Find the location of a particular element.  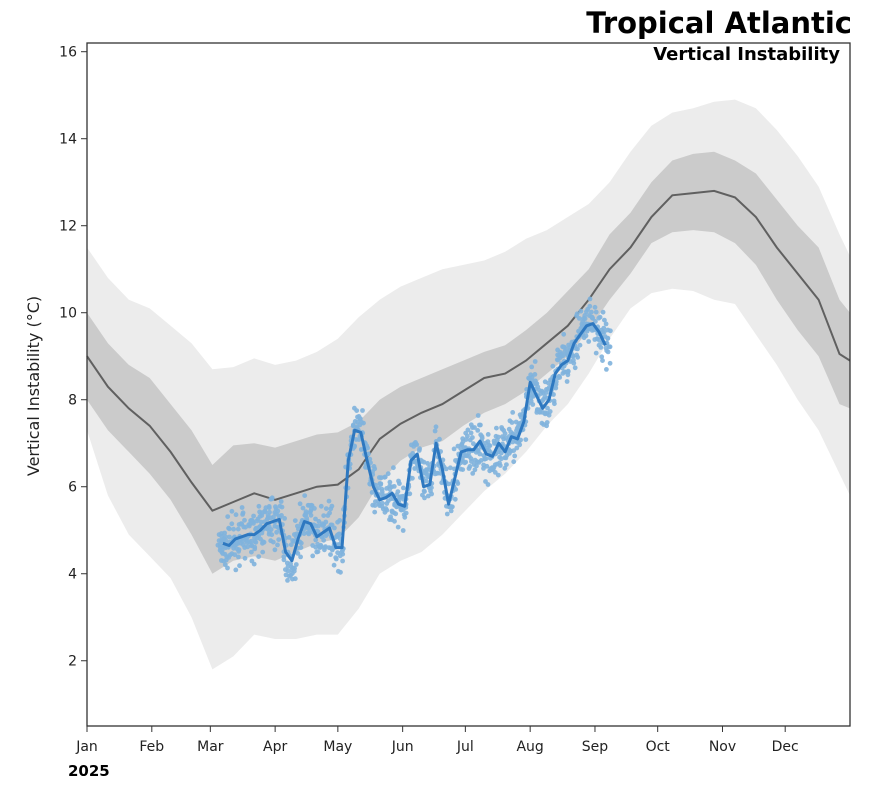

y-tick-label: 2 is located at coordinates (72, 662).